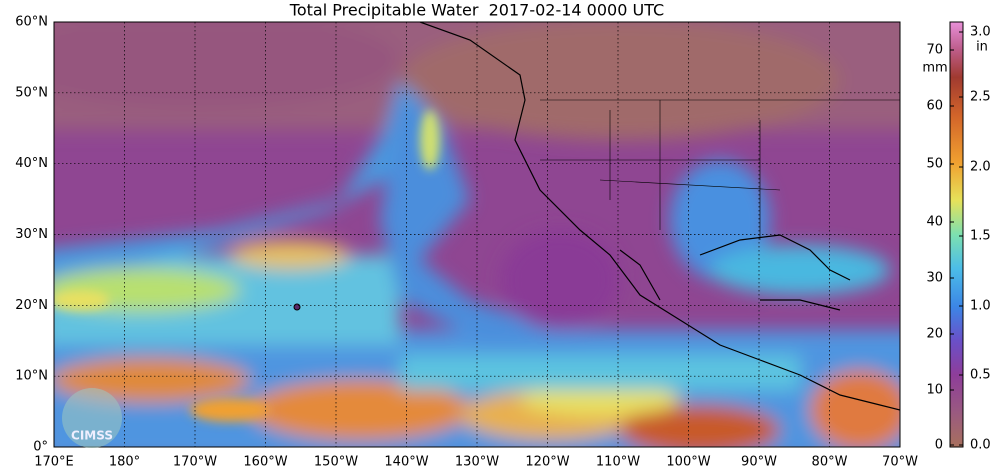 The image size is (1000, 470). Describe the element at coordinates (939, 445) in the screenshot. I see `mm-label: 0` at that location.